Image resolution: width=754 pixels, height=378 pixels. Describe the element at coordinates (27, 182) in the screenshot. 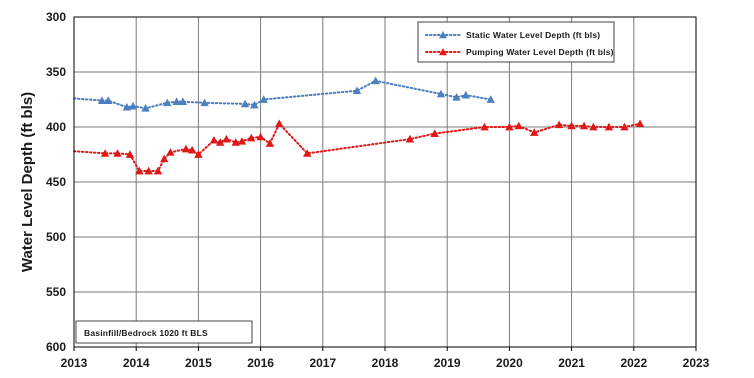

I see `y-axis-title: Water Level Depth (ft bls)` at that location.